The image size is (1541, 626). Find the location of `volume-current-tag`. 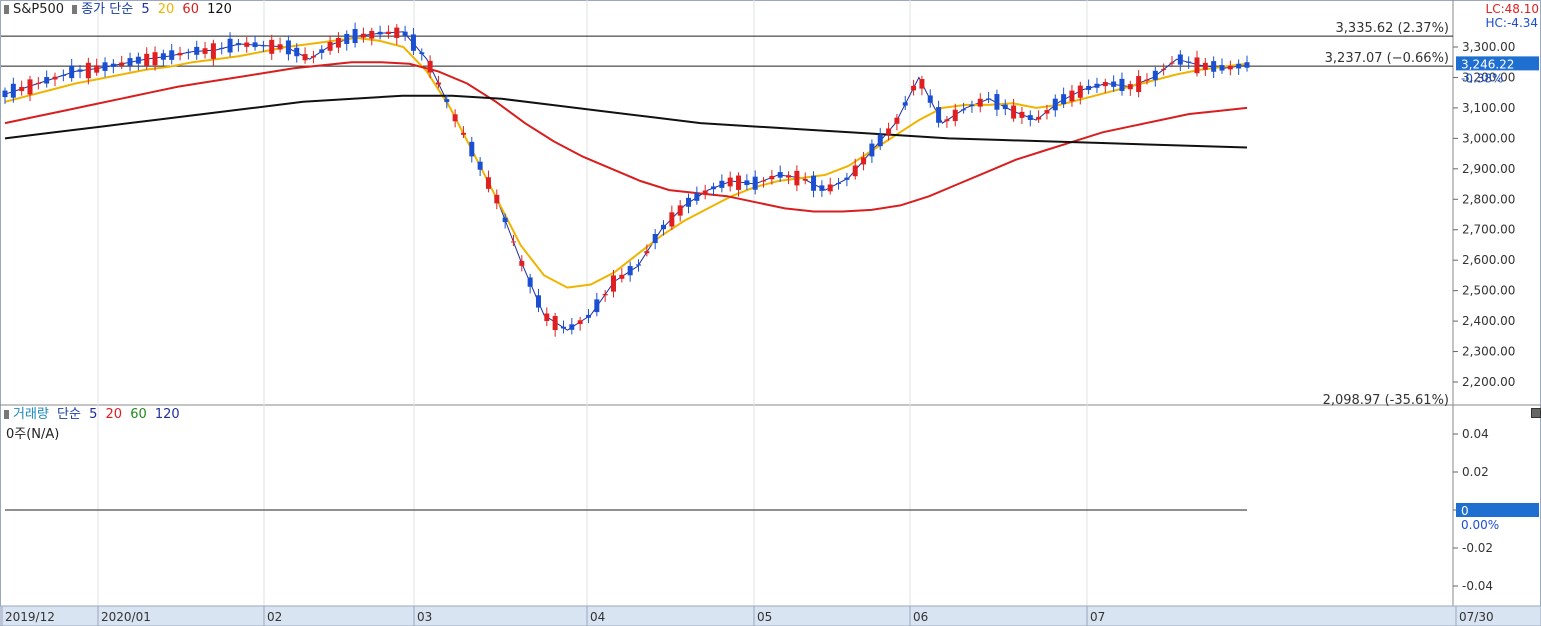

volume-current-tag is located at coordinates (1497, 510).